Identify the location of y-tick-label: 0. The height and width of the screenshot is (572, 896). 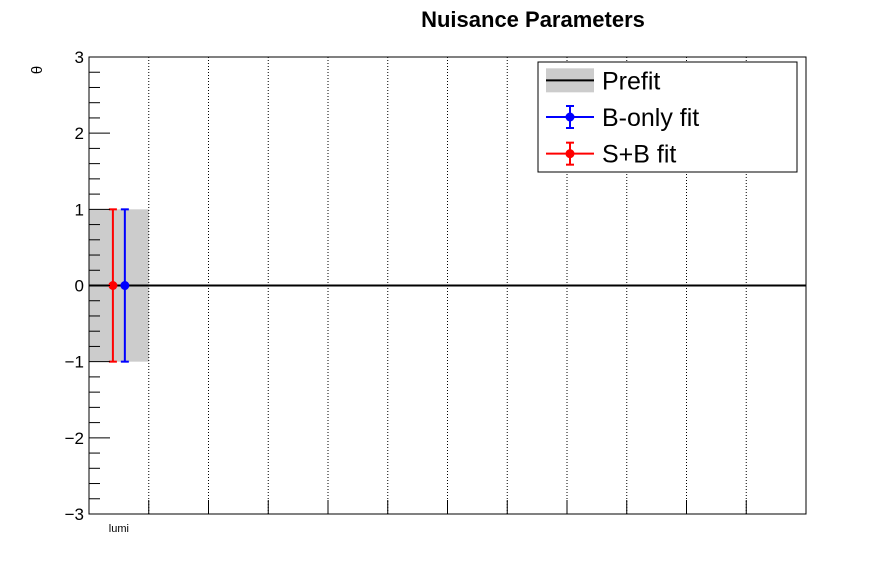
(79, 286).